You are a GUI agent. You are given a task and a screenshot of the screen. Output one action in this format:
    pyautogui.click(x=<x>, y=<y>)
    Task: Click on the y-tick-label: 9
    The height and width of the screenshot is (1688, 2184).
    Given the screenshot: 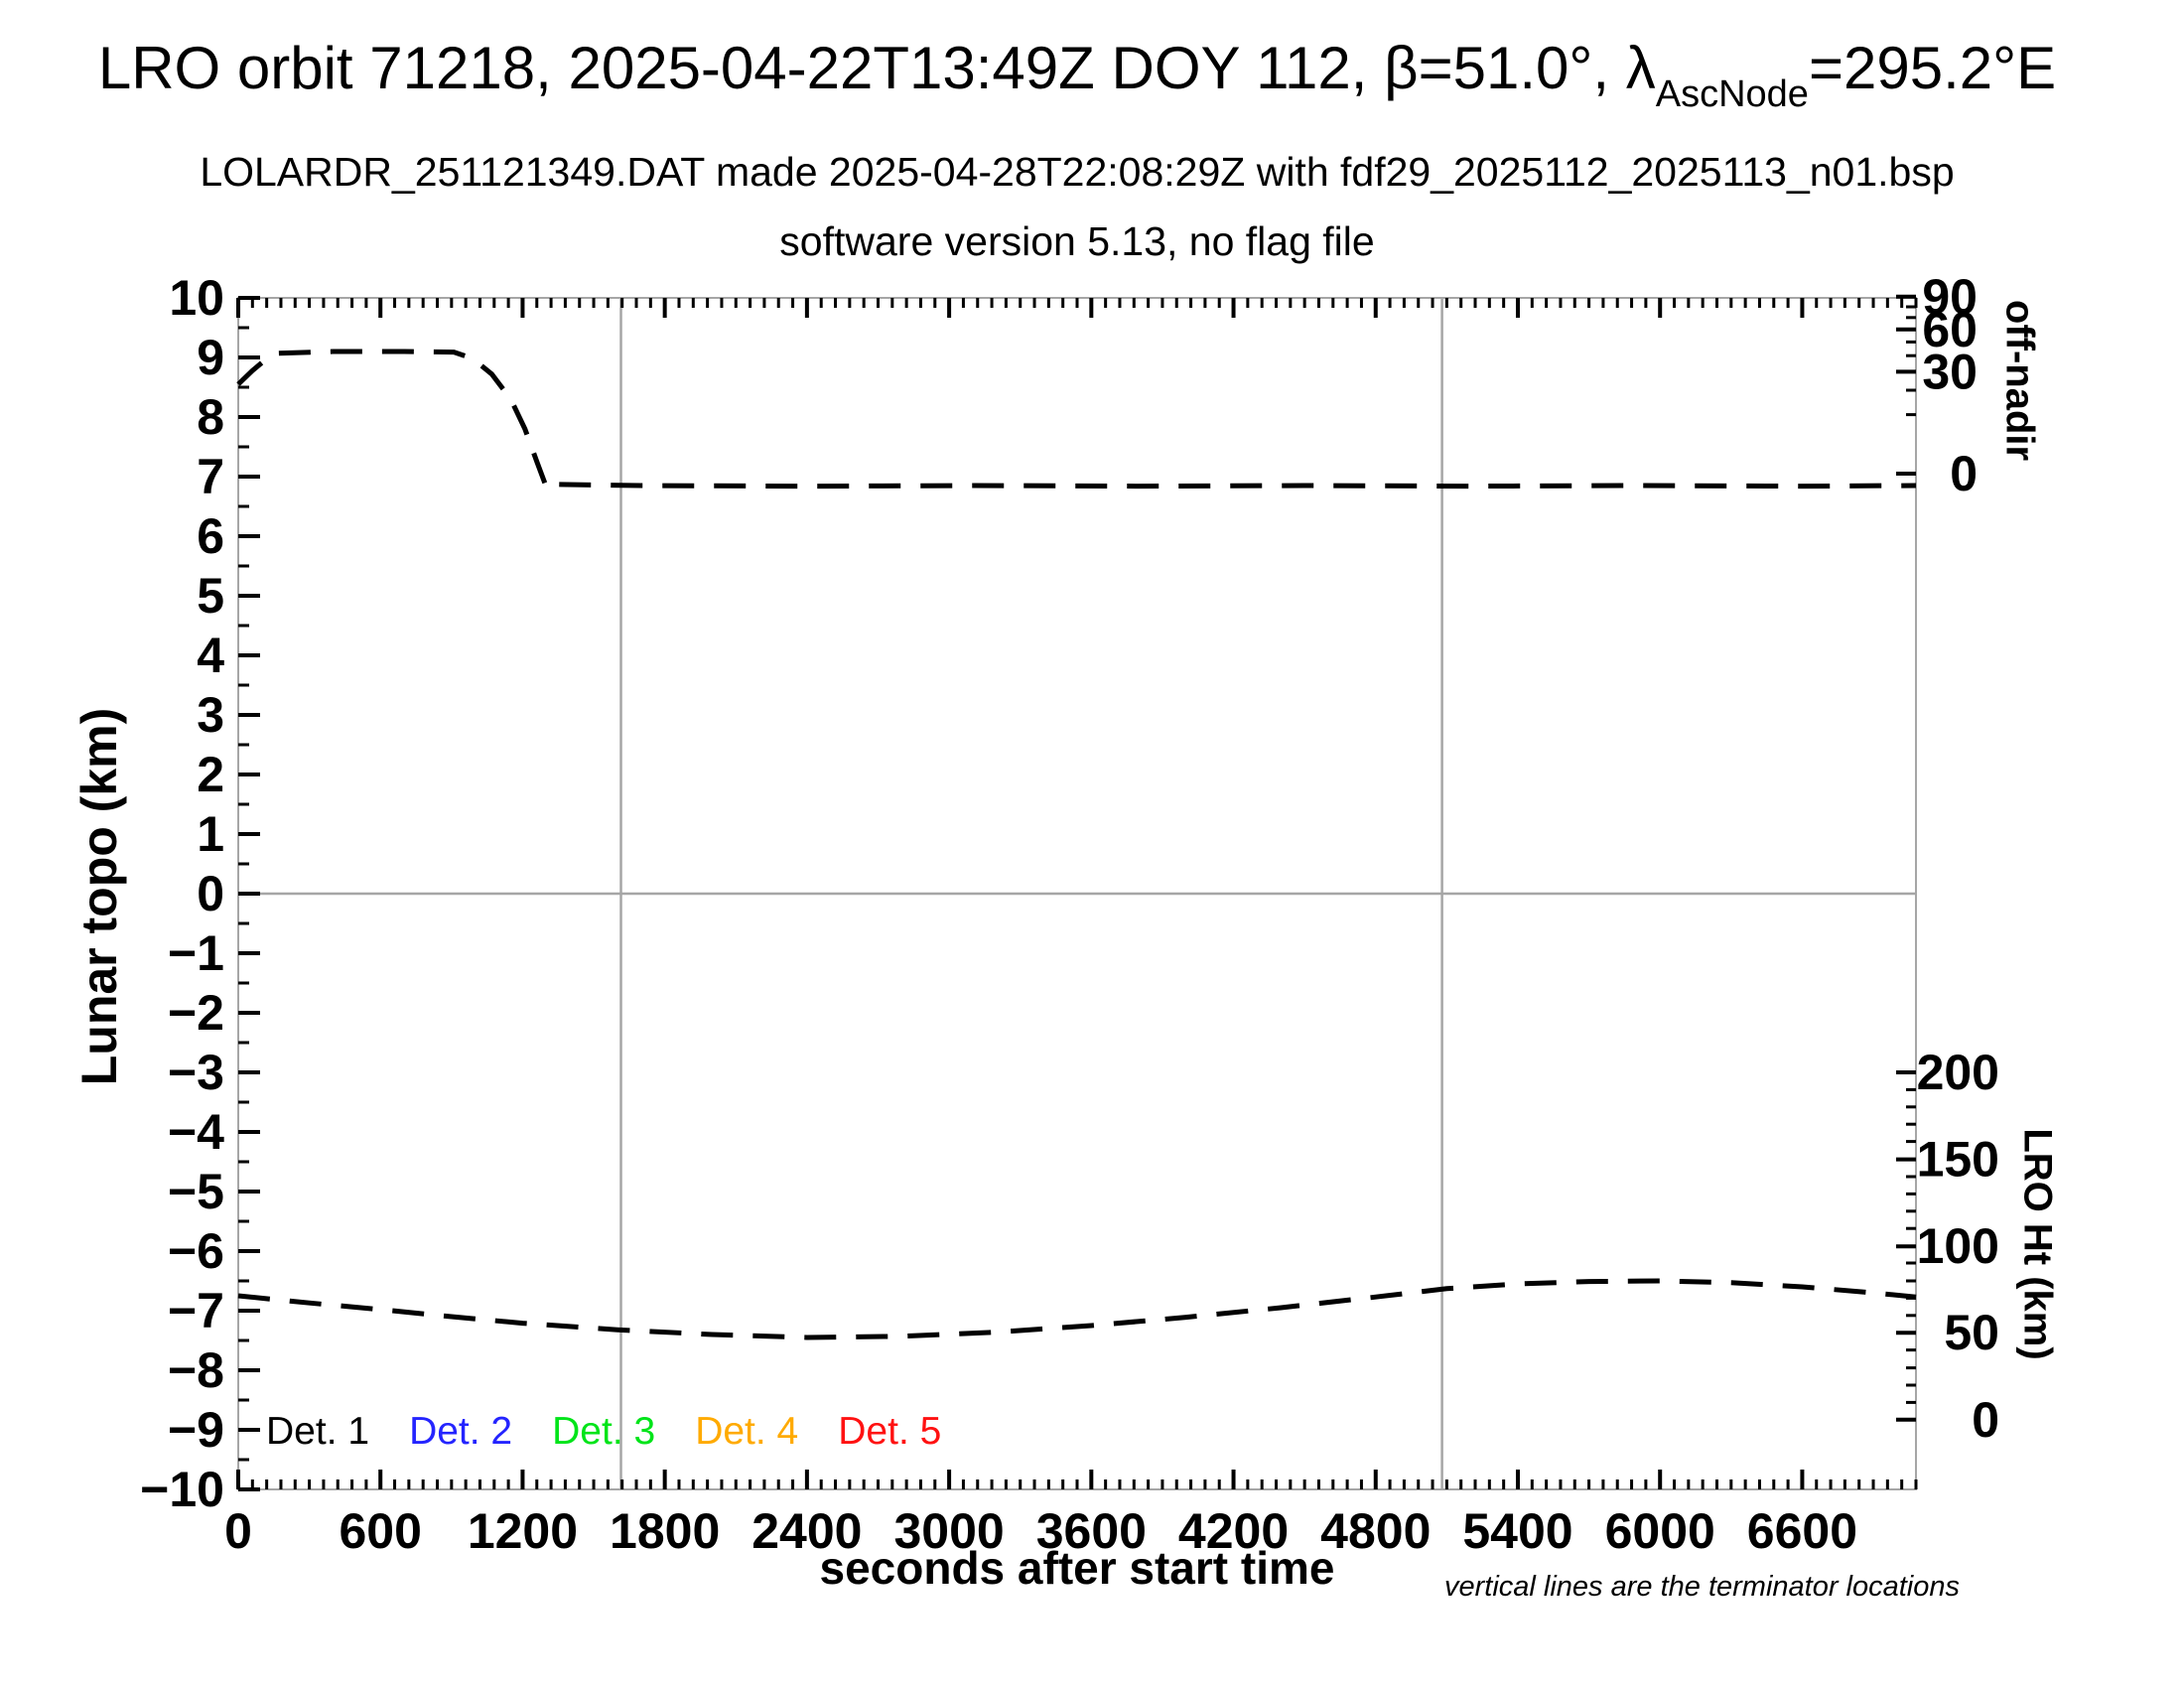 What is the action you would take?
    pyautogui.click(x=210, y=357)
    